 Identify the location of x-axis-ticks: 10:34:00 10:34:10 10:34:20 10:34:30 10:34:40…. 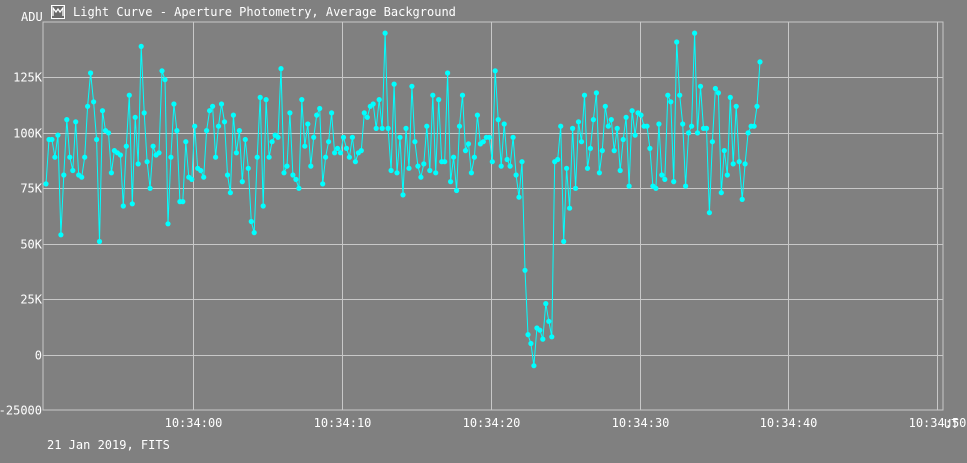
(566, 423).